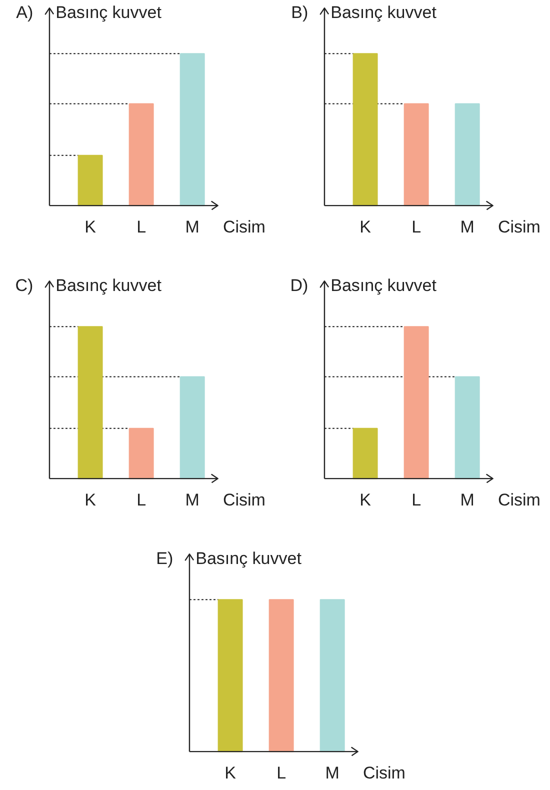 This screenshot has width=550, height=790. What do you see at coordinates (299, 12) in the screenshot?
I see `chart-title: B)` at bounding box center [299, 12].